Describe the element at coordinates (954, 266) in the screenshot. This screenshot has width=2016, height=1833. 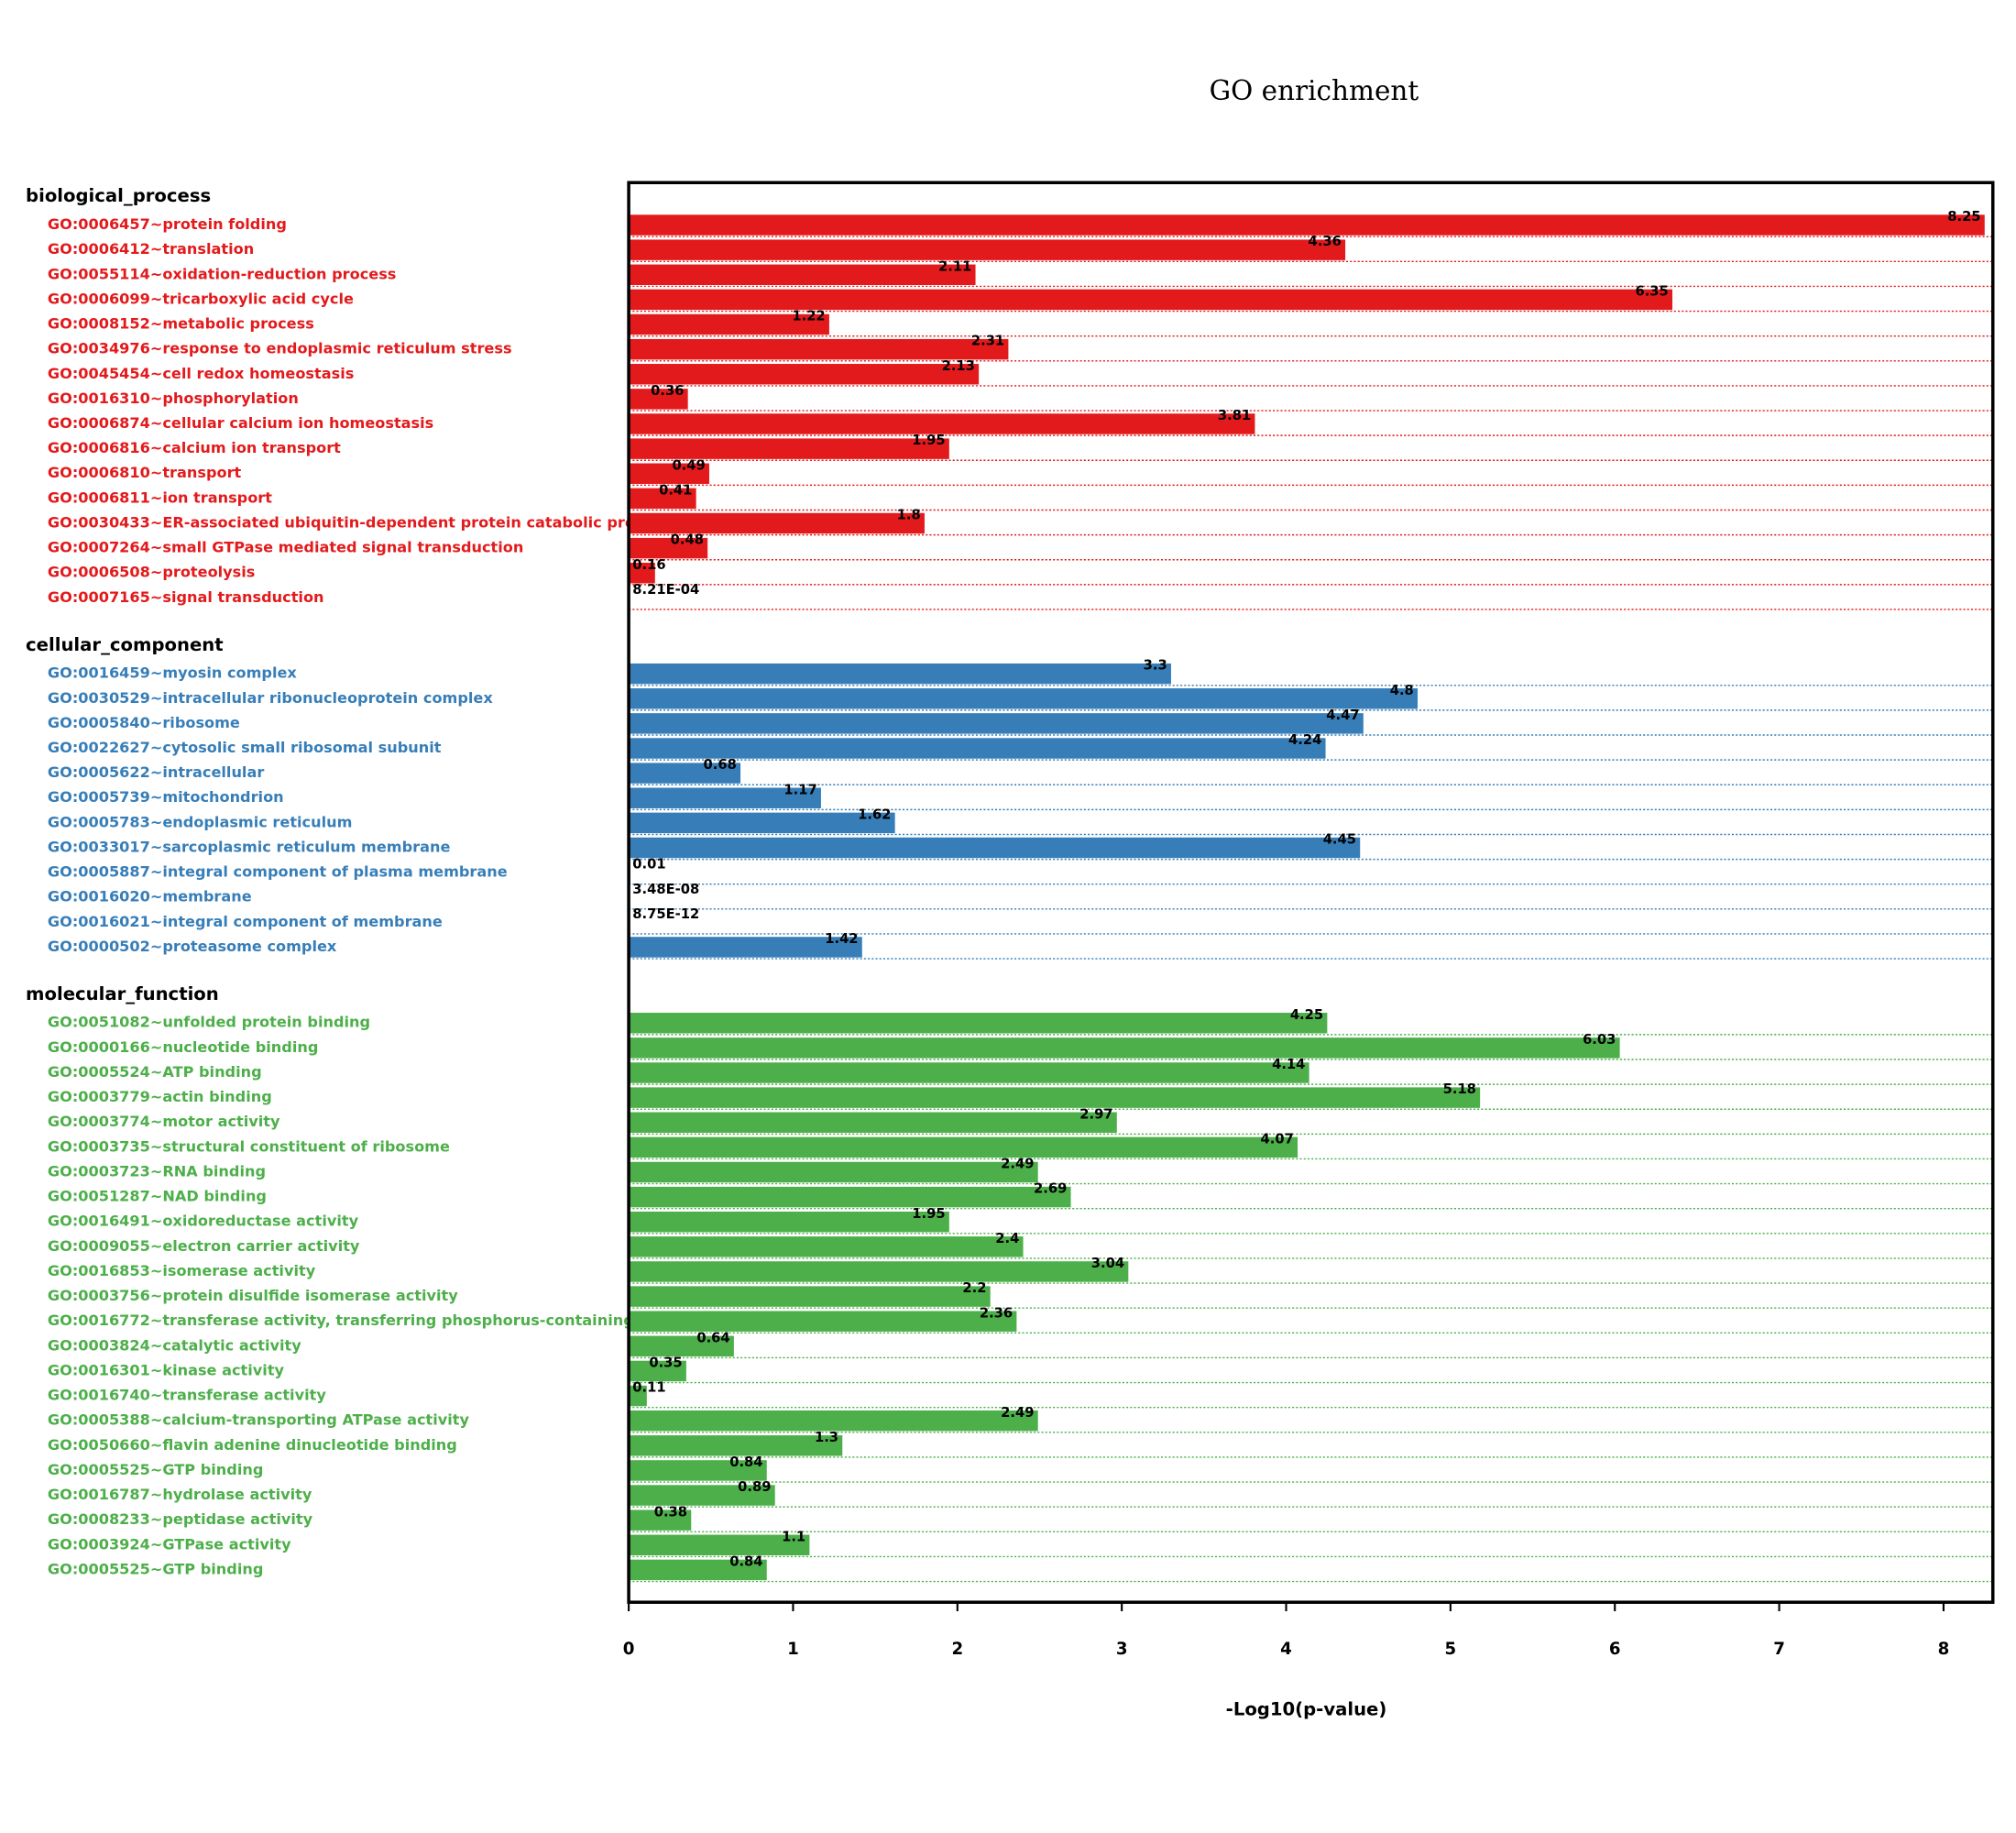
I see `value-label: 2.11` at that location.